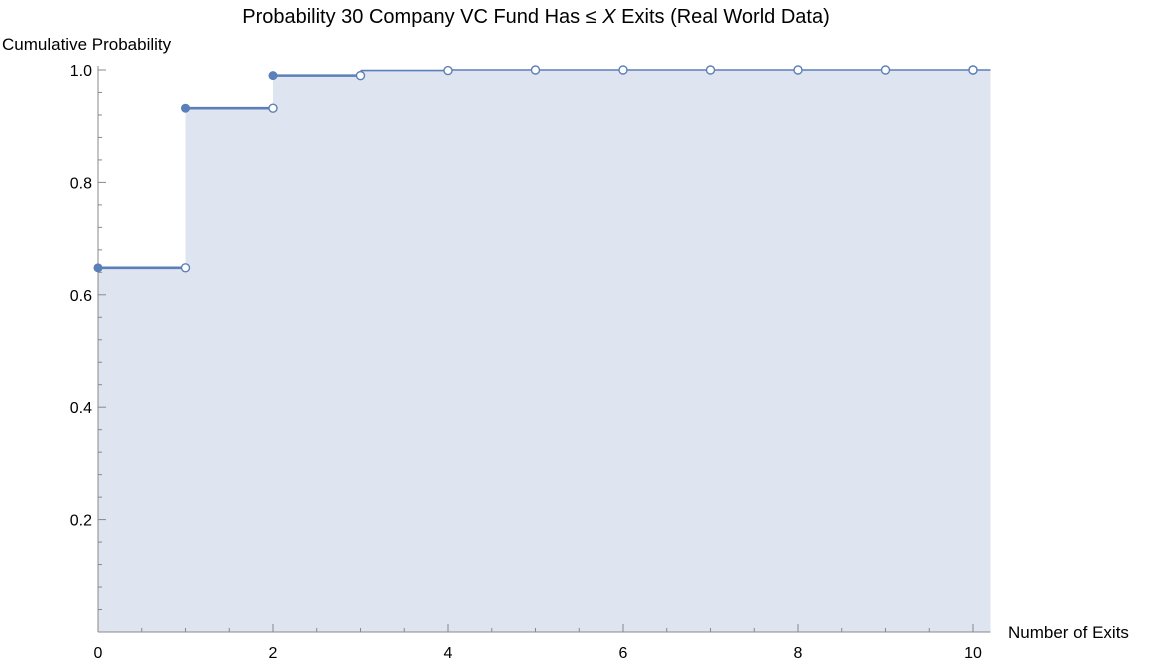 This screenshot has height=668, width=1152. What do you see at coordinates (798, 653) in the screenshot?
I see `x-tick-label: 8` at bounding box center [798, 653].